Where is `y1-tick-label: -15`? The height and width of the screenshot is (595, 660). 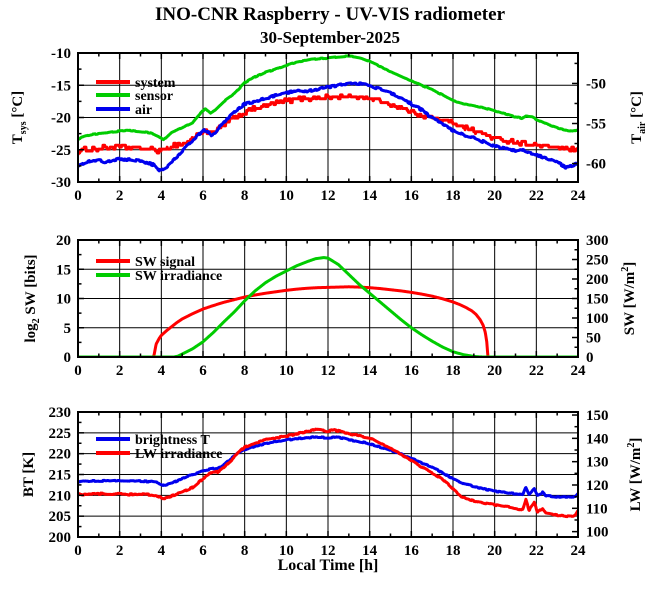
y1-tick-label: -15 is located at coordinates (61, 86).